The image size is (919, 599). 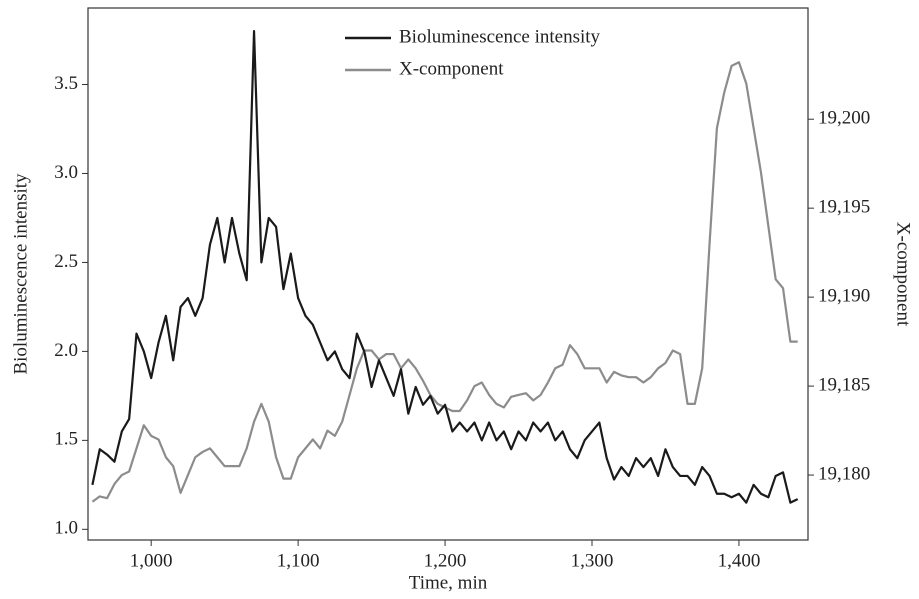 I want to click on y-tick-label: 1.5, so click(x=66, y=439).